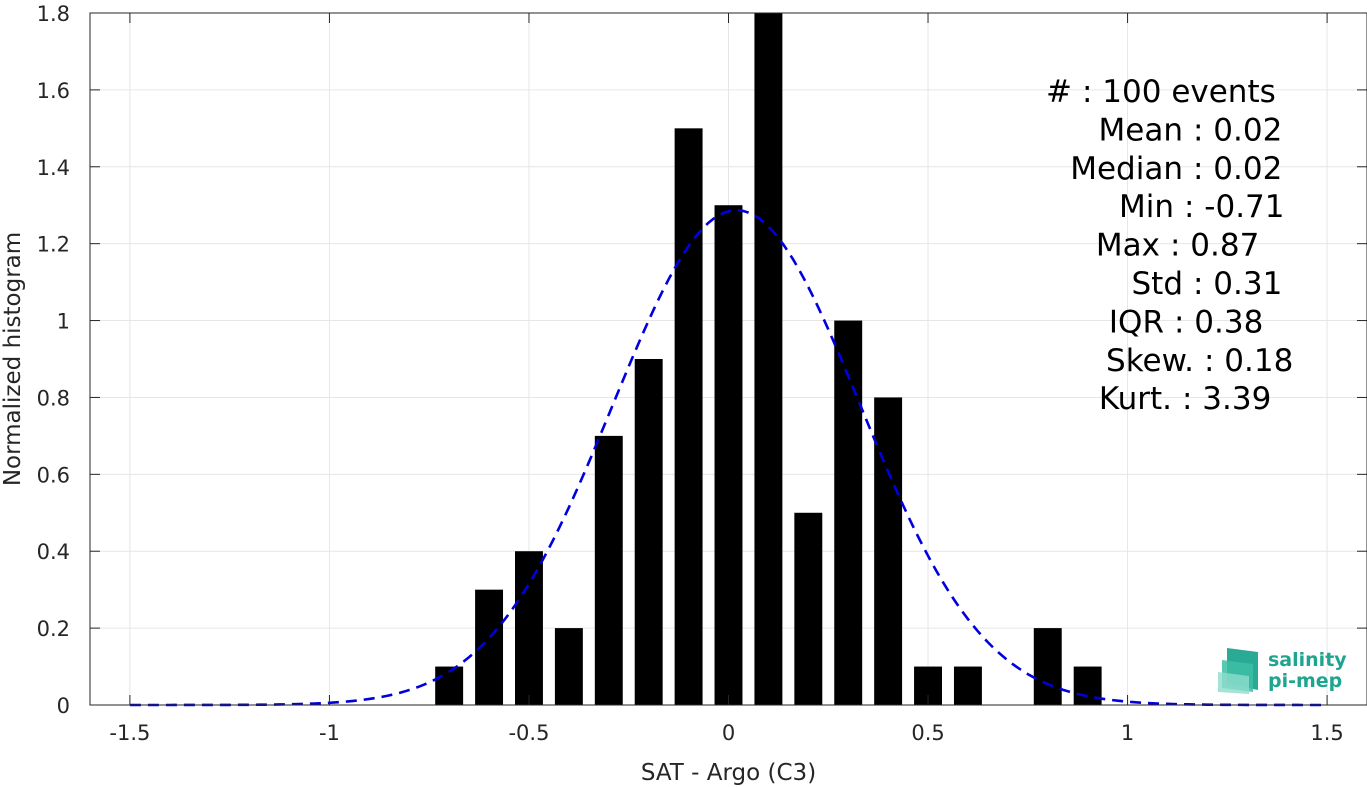 The height and width of the screenshot is (787, 1367). What do you see at coordinates (1226, 399) in the screenshot?
I see `stat-value: : 3.39` at bounding box center [1226, 399].